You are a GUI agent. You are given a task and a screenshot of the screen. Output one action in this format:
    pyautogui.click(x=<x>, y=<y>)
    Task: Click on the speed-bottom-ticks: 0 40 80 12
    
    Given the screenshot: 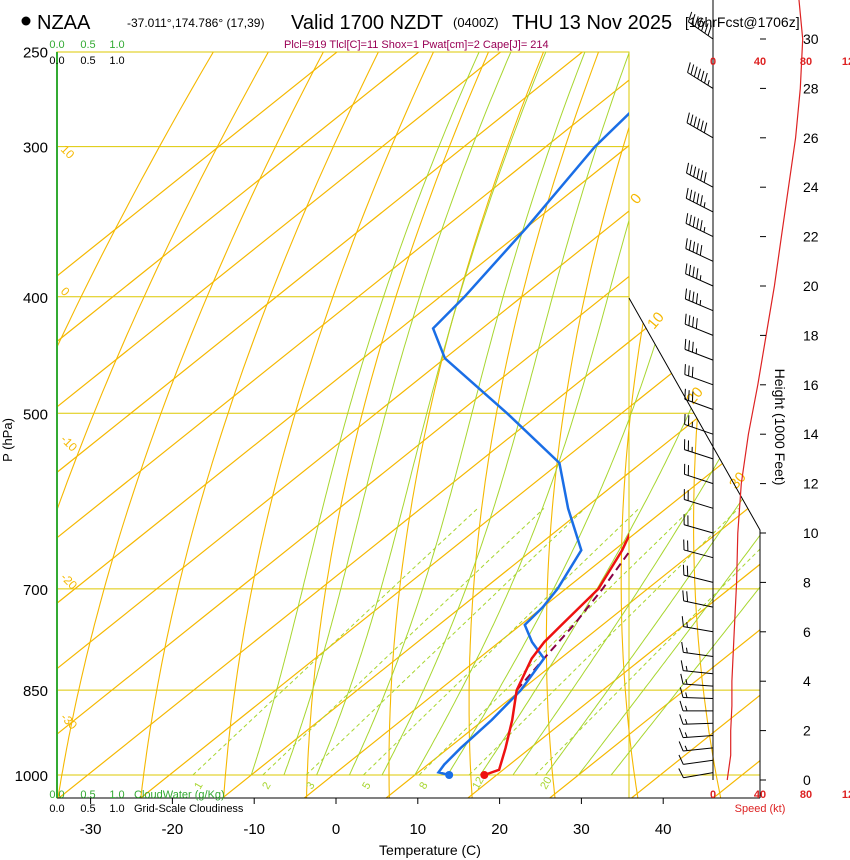 What is the action you would take?
    pyautogui.click(x=780, y=795)
    